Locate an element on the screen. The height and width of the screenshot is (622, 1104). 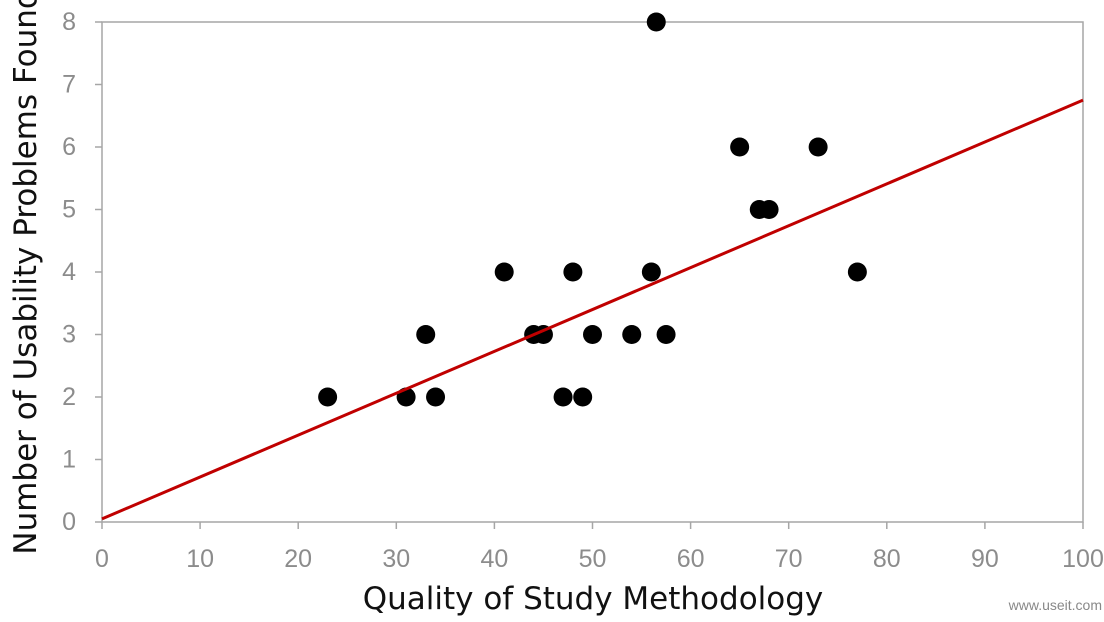
x-tick-label: 0 is located at coordinates (102, 559).